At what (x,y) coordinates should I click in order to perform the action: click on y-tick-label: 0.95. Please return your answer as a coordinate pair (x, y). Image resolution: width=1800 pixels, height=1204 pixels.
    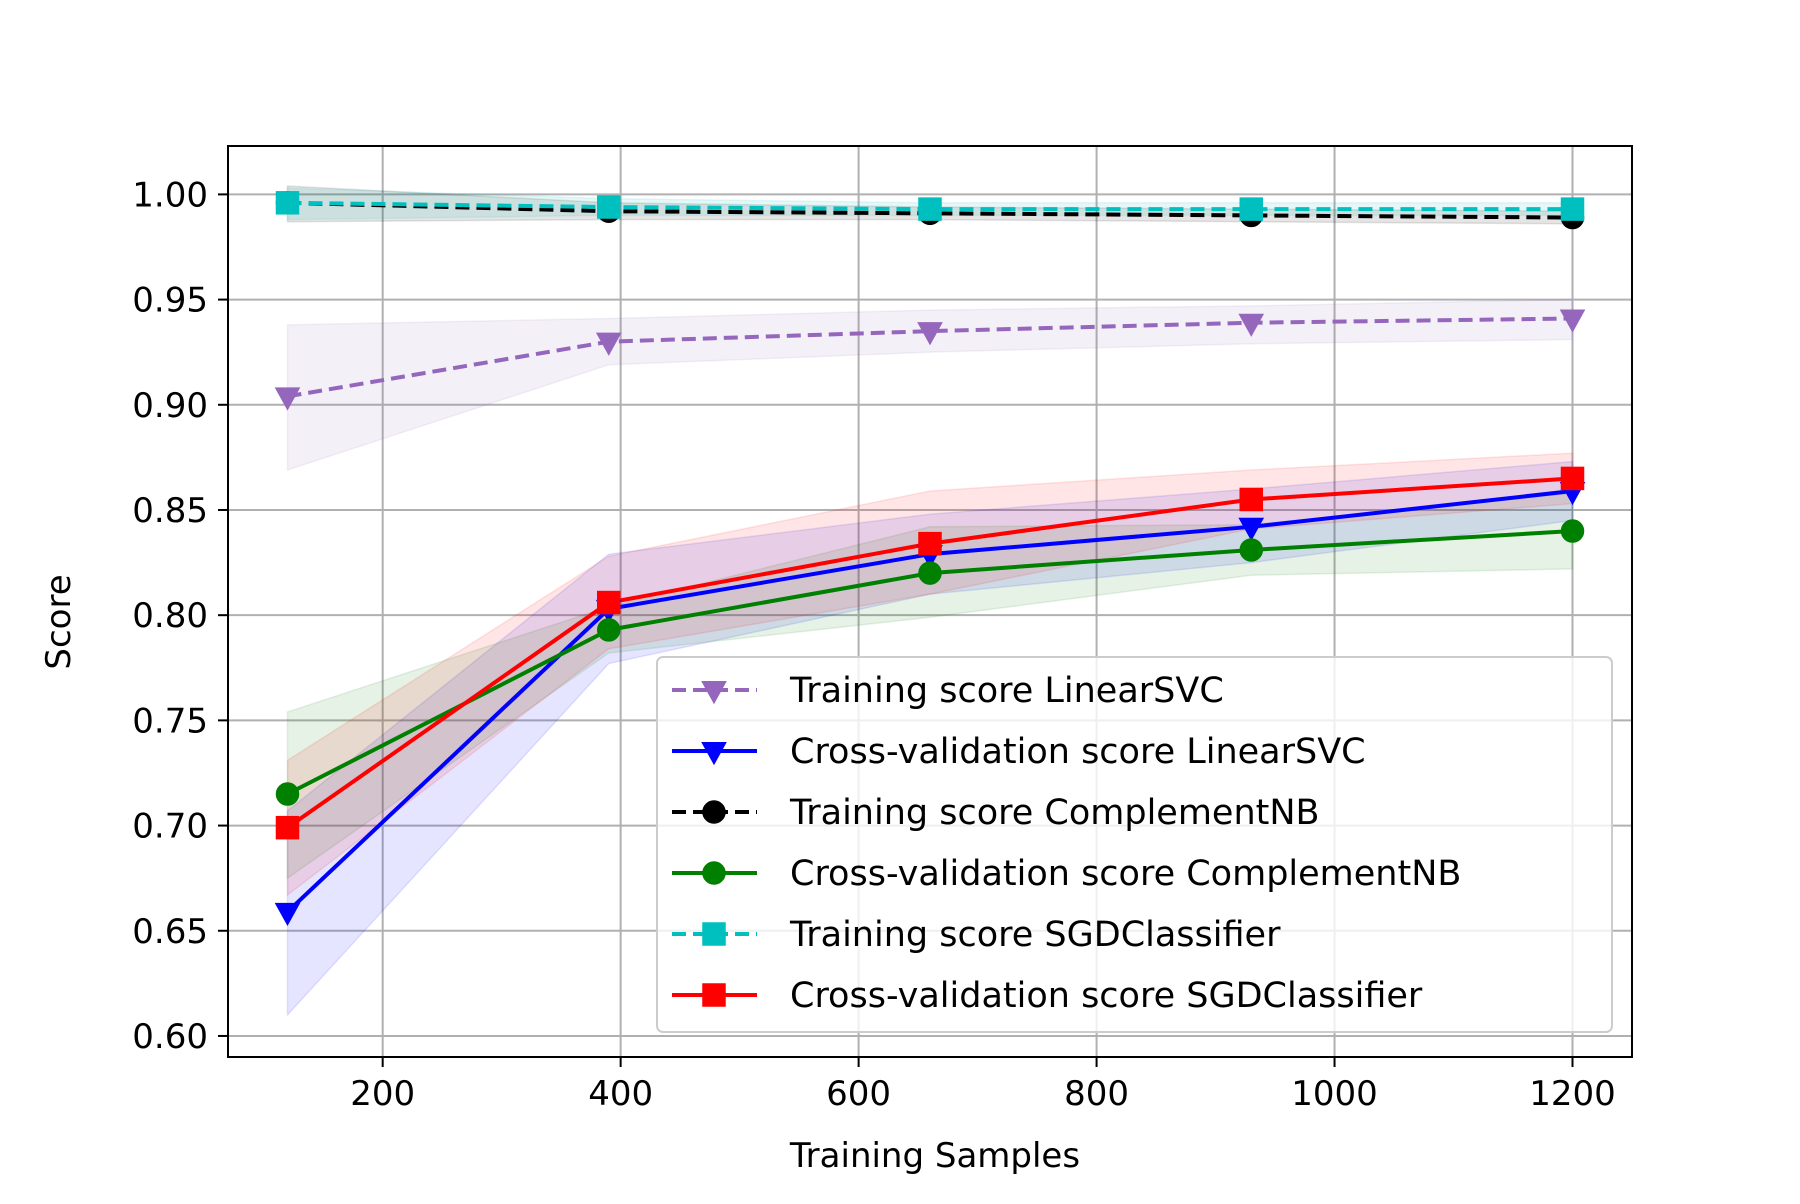
    Looking at the image, I should click on (170, 301).